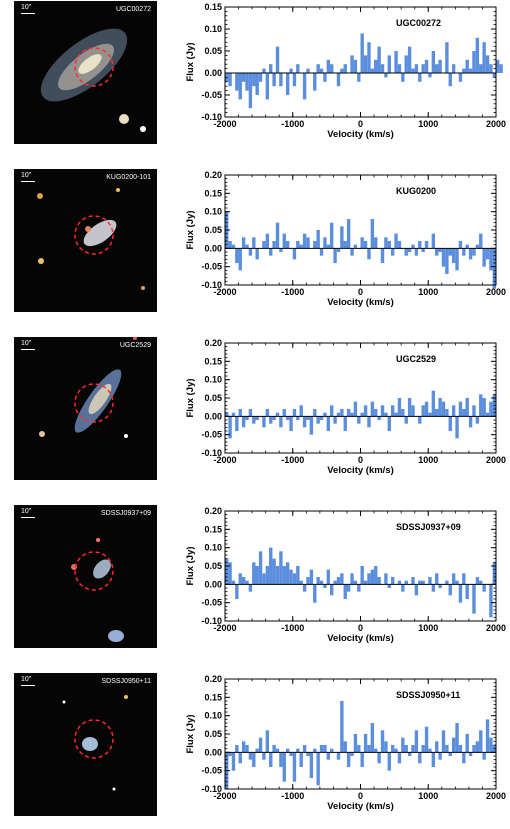 The width and height of the screenshot is (510, 829). What do you see at coordinates (211, 453) in the screenshot?
I see `y-tick-label: -0.10` at bounding box center [211, 453].